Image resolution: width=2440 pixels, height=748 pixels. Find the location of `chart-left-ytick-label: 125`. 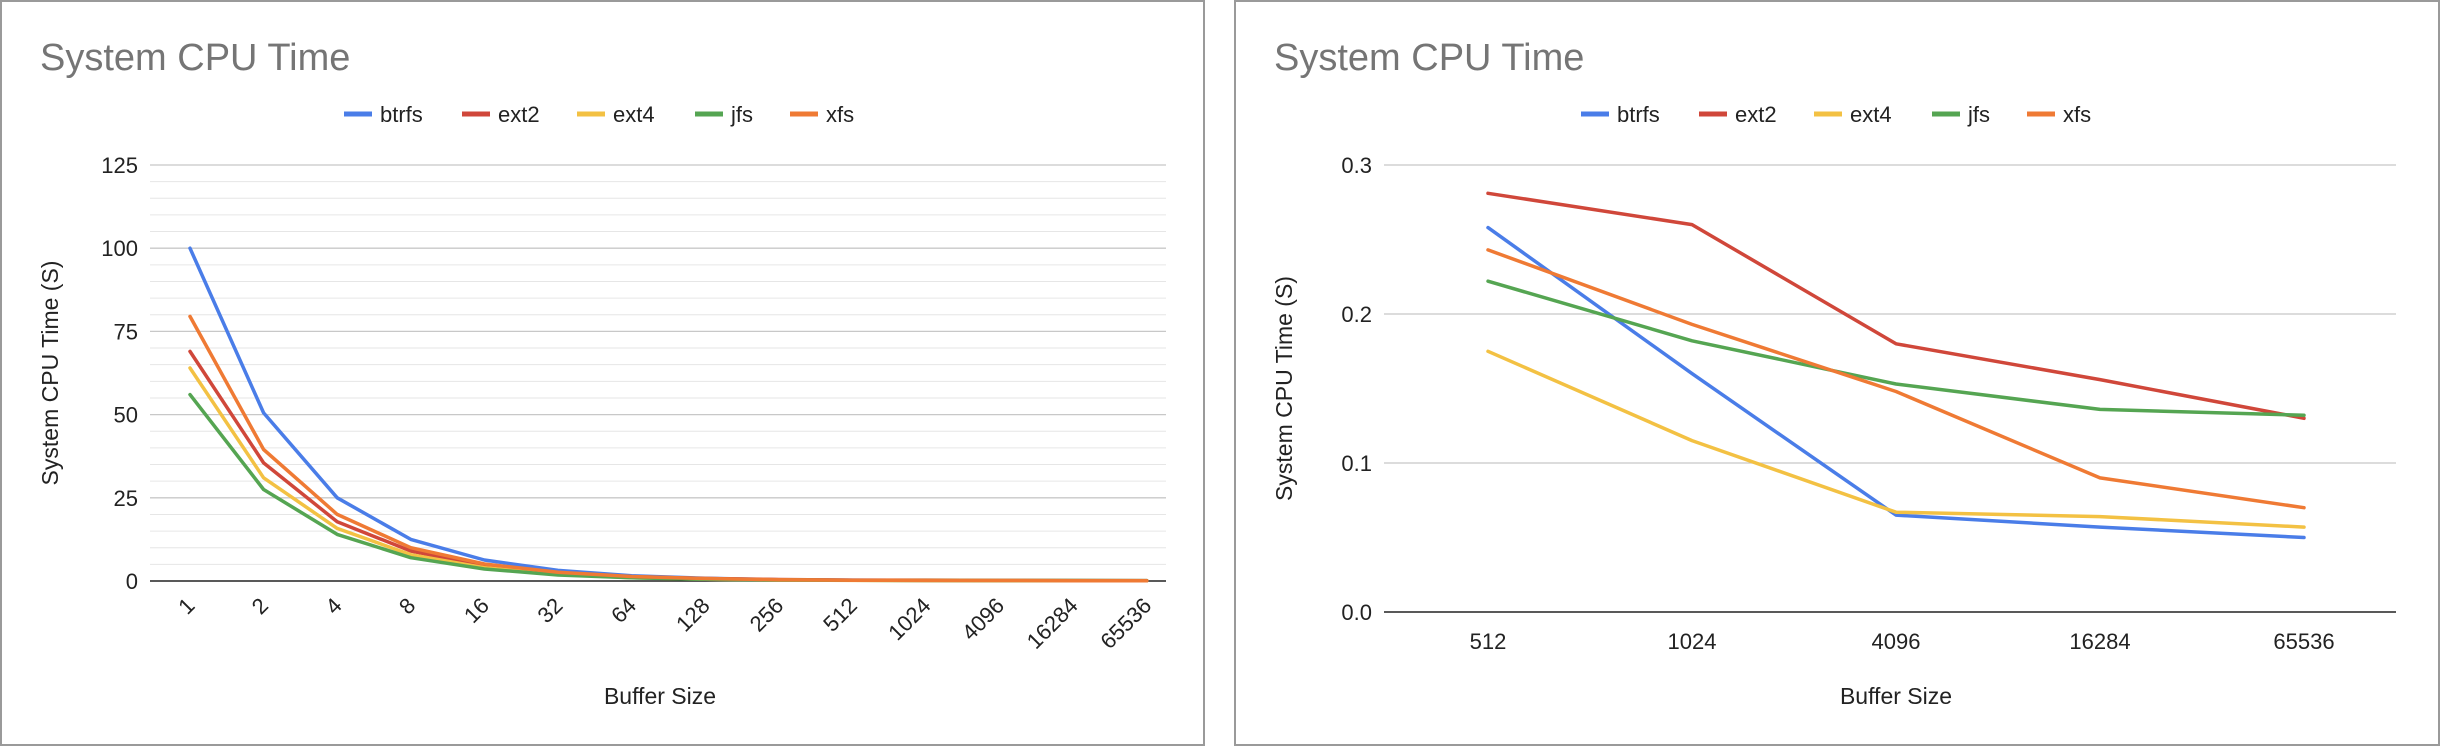

chart-left-ytick-label: 125 is located at coordinates (119, 165).